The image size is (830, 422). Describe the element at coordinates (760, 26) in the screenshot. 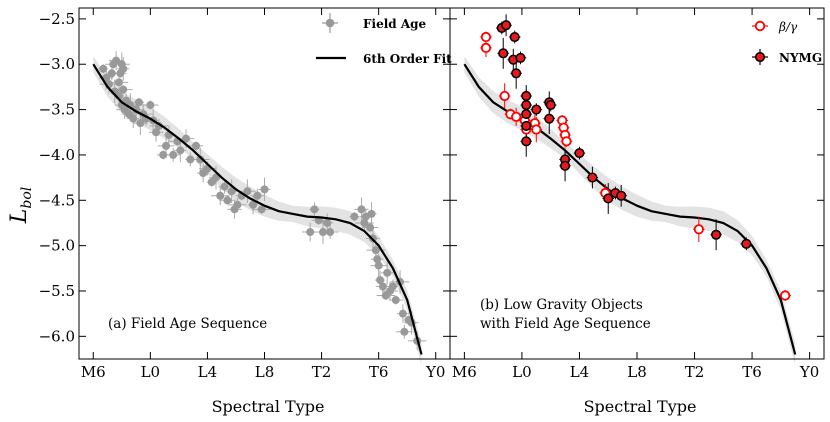

I see `legend-beta-marker` at that location.